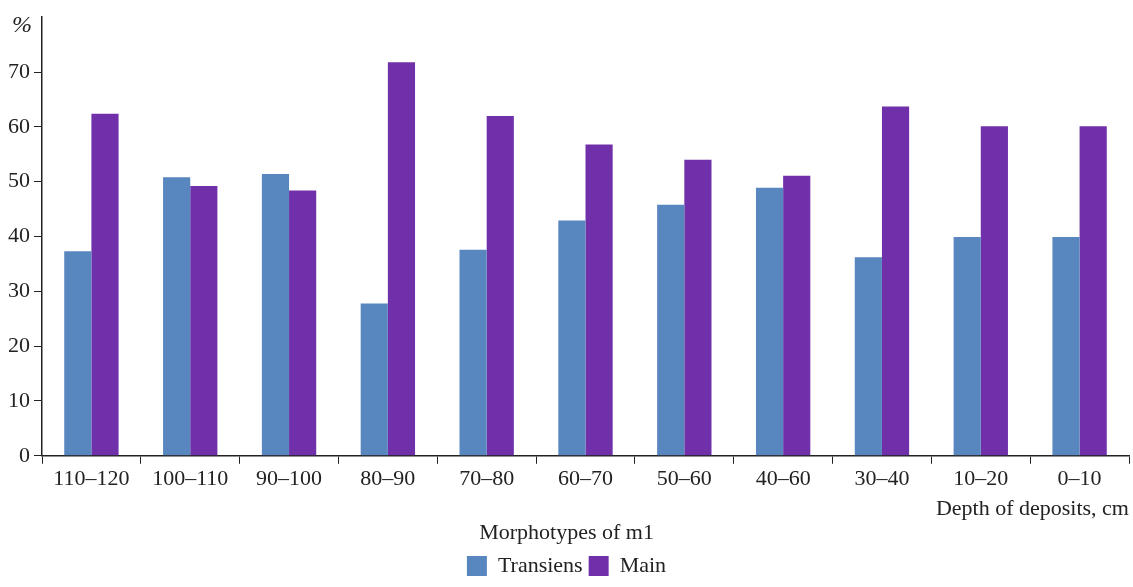 The height and width of the screenshot is (587, 1133). What do you see at coordinates (91, 477) in the screenshot?
I see `x-tick-label: 110–120` at bounding box center [91, 477].